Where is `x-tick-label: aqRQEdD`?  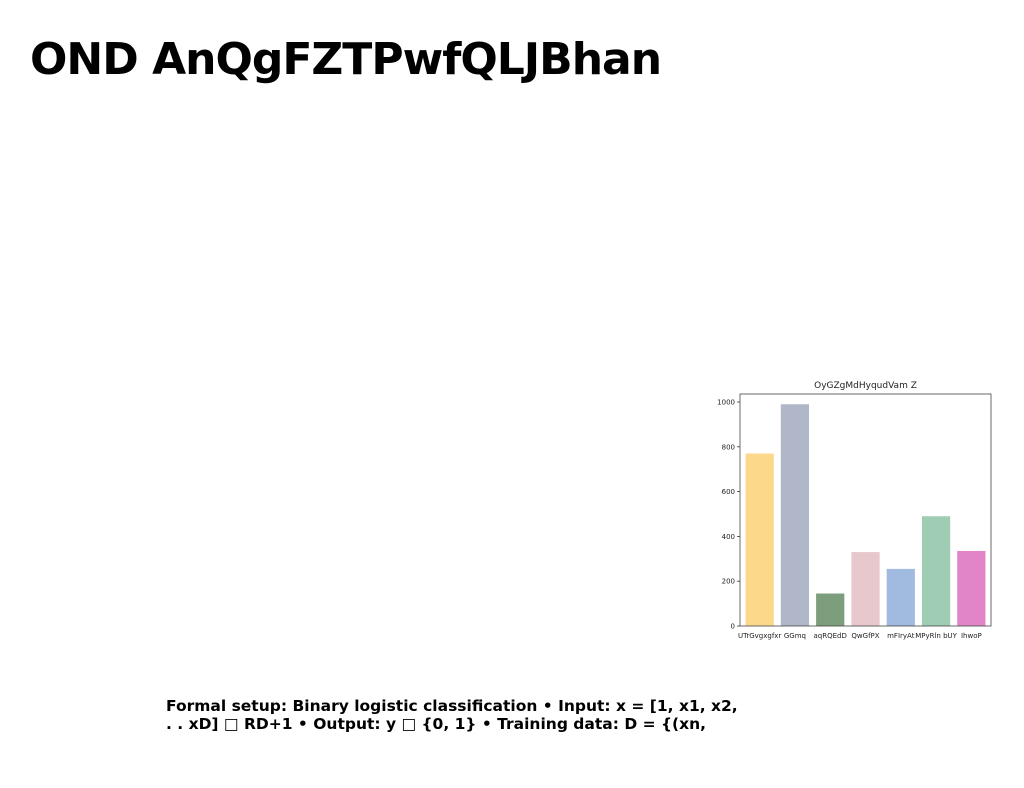
x-tick-label: aqRQEdD is located at coordinates (830, 636).